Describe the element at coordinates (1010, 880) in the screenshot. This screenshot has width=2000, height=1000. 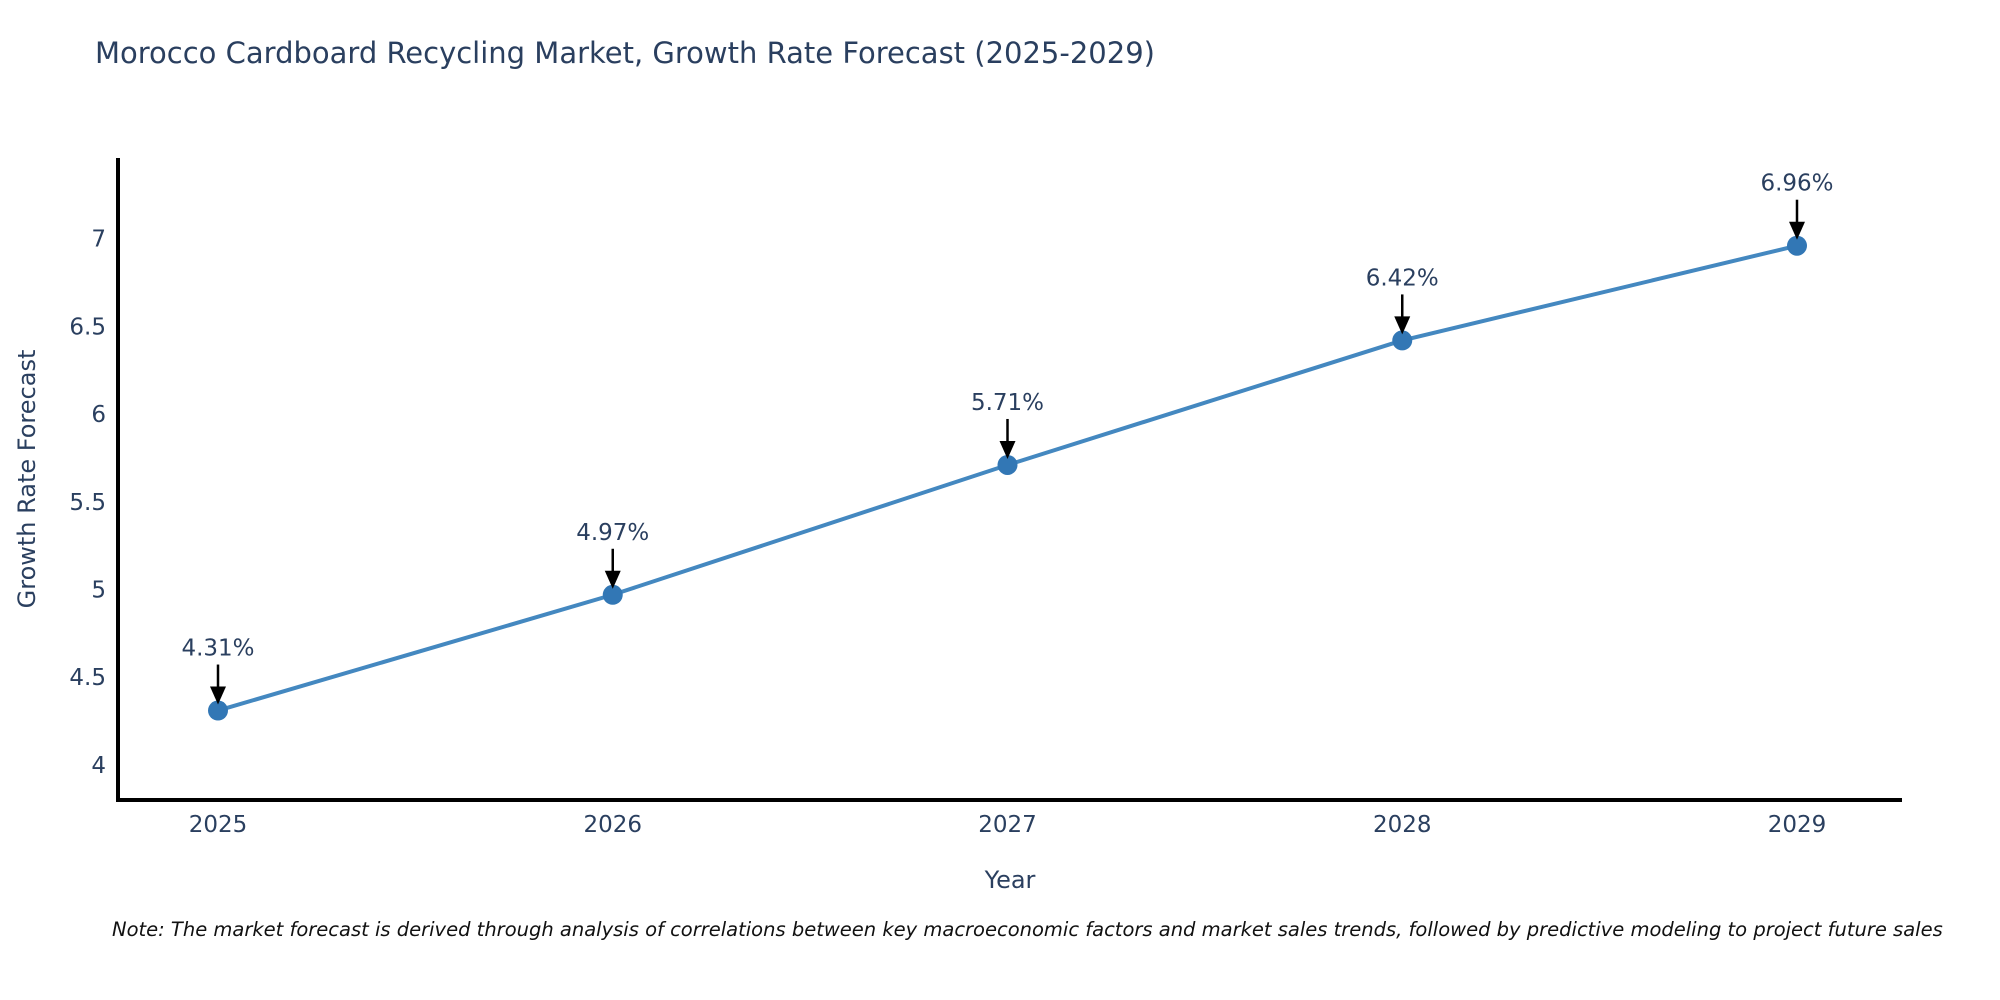
I see `x-axis-title: Year` at that location.